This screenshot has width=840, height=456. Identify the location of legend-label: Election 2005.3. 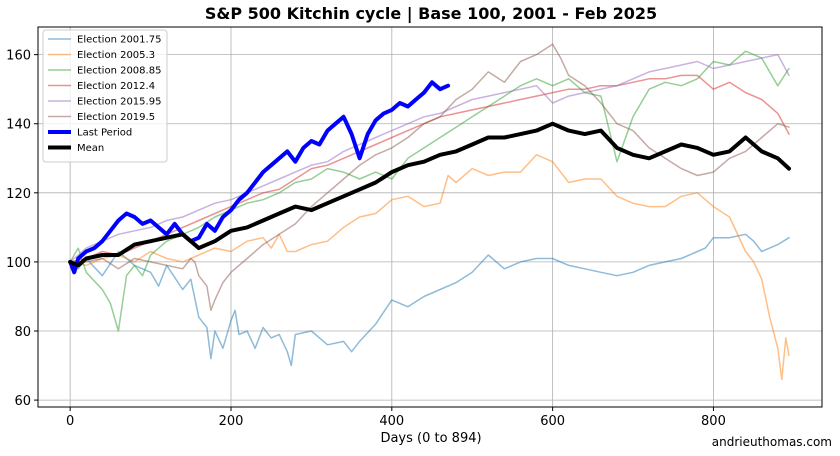
(116, 55).